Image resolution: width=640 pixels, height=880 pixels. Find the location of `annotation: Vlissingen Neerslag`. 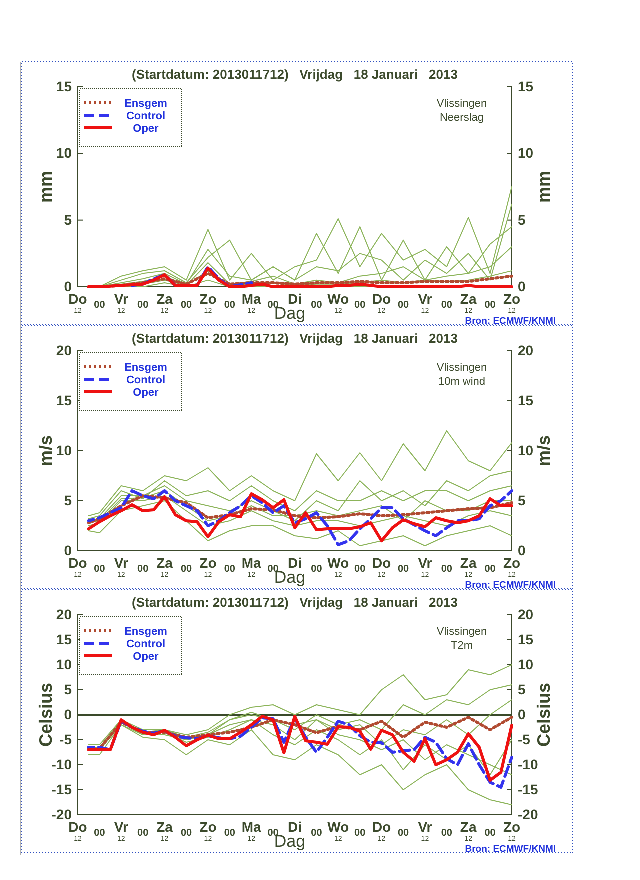

annotation: Vlissingen Neerslag is located at coordinates (462, 111).